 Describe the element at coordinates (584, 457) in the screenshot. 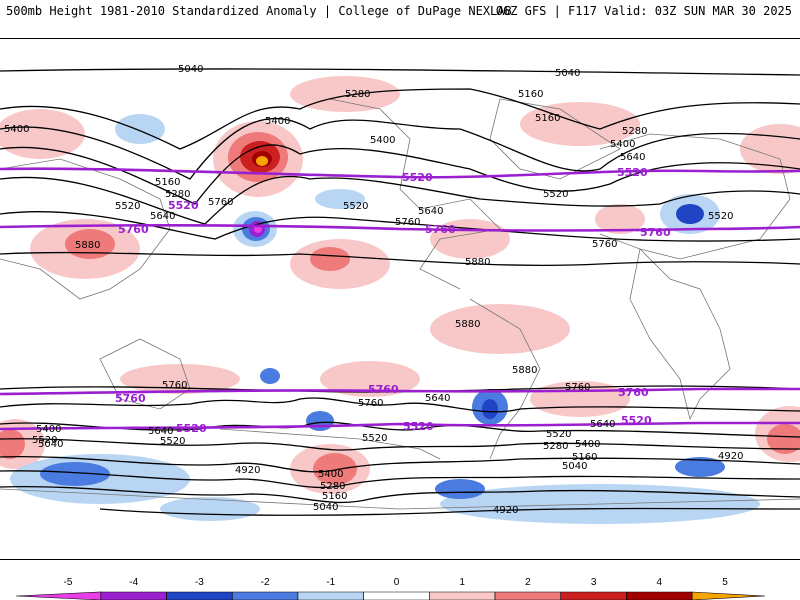

I see `label-5160-n4: 5160` at that location.